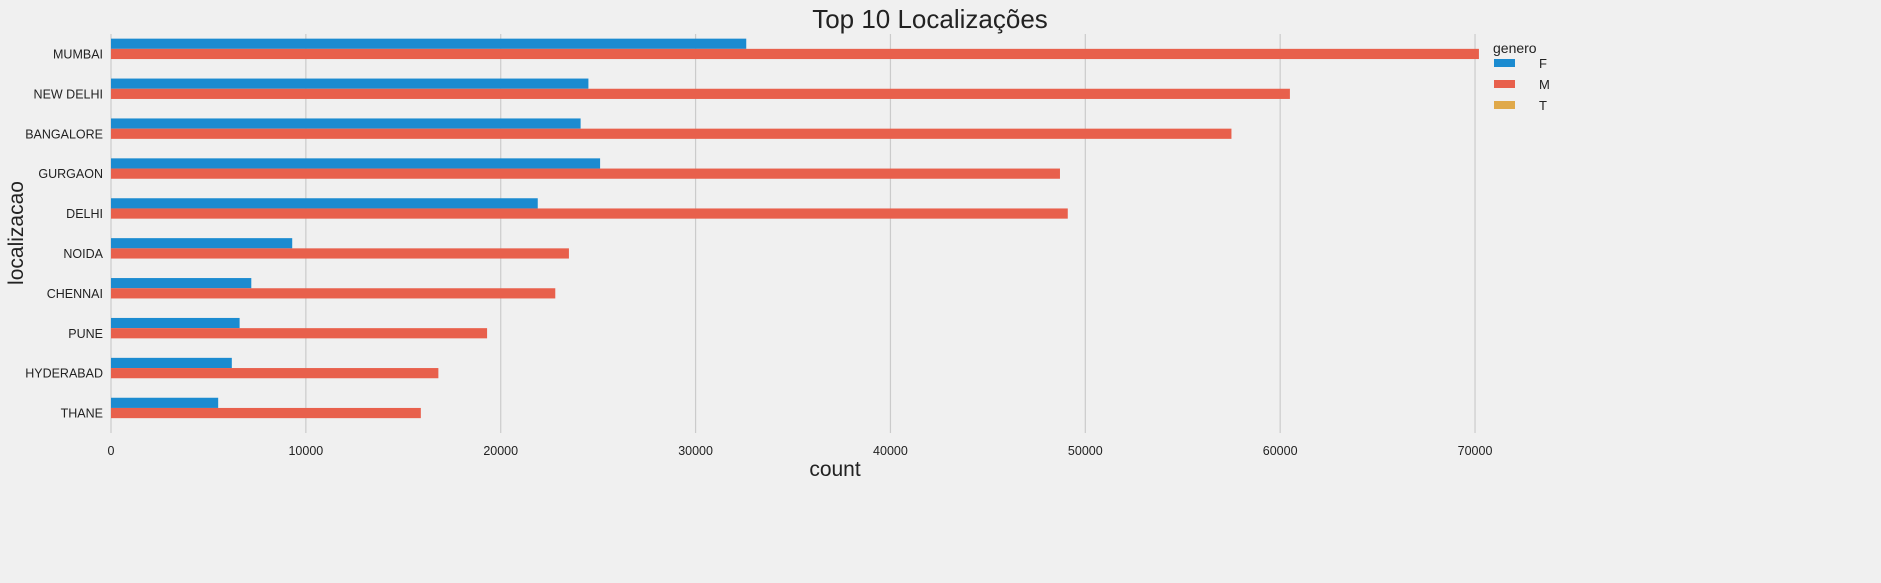 This screenshot has height=583, width=1881. I want to click on y-tick-label: CHENNAI, so click(75, 294).